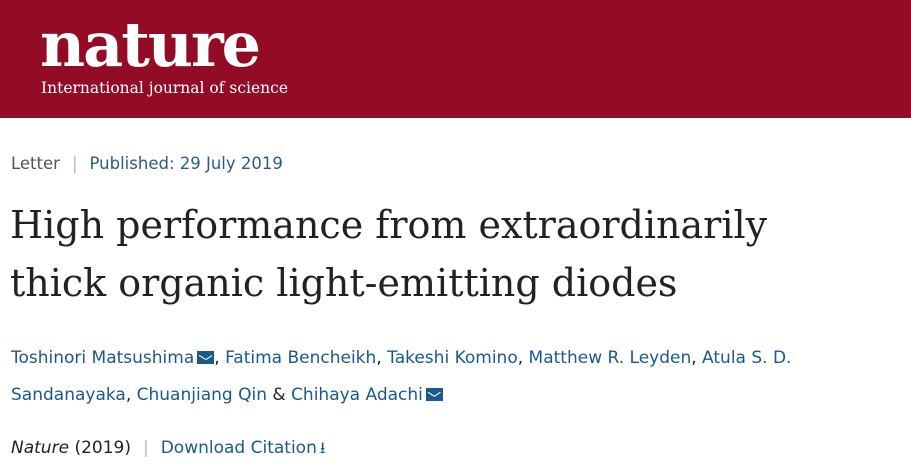 This screenshot has height=470, width=911. I want to click on author-link: Toshinori Matsushima, so click(103, 358).